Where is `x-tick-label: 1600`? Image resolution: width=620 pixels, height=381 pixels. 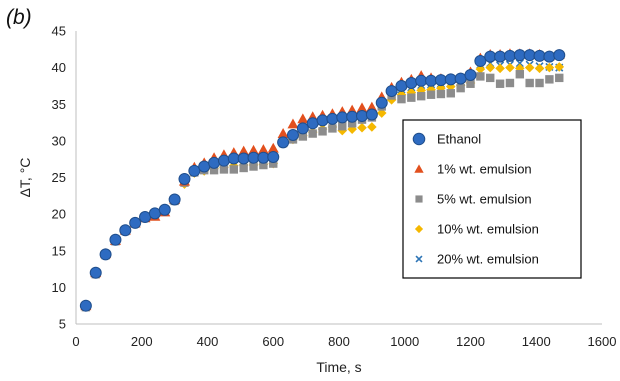
x-tick-label: 1600 is located at coordinates (602, 341).